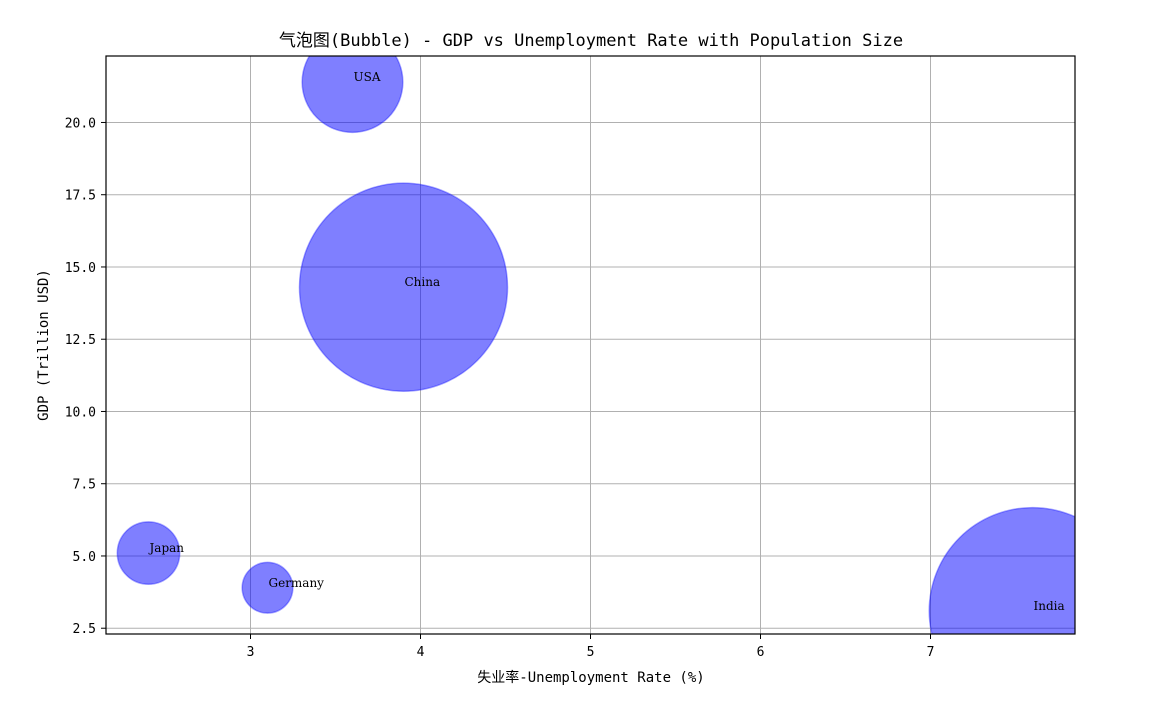 The width and height of the screenshot is (1152, 703). What do you see at coordinates (267, 587) in the screenshot?
I see `bubble-germany` at bounding box center [267, 587].